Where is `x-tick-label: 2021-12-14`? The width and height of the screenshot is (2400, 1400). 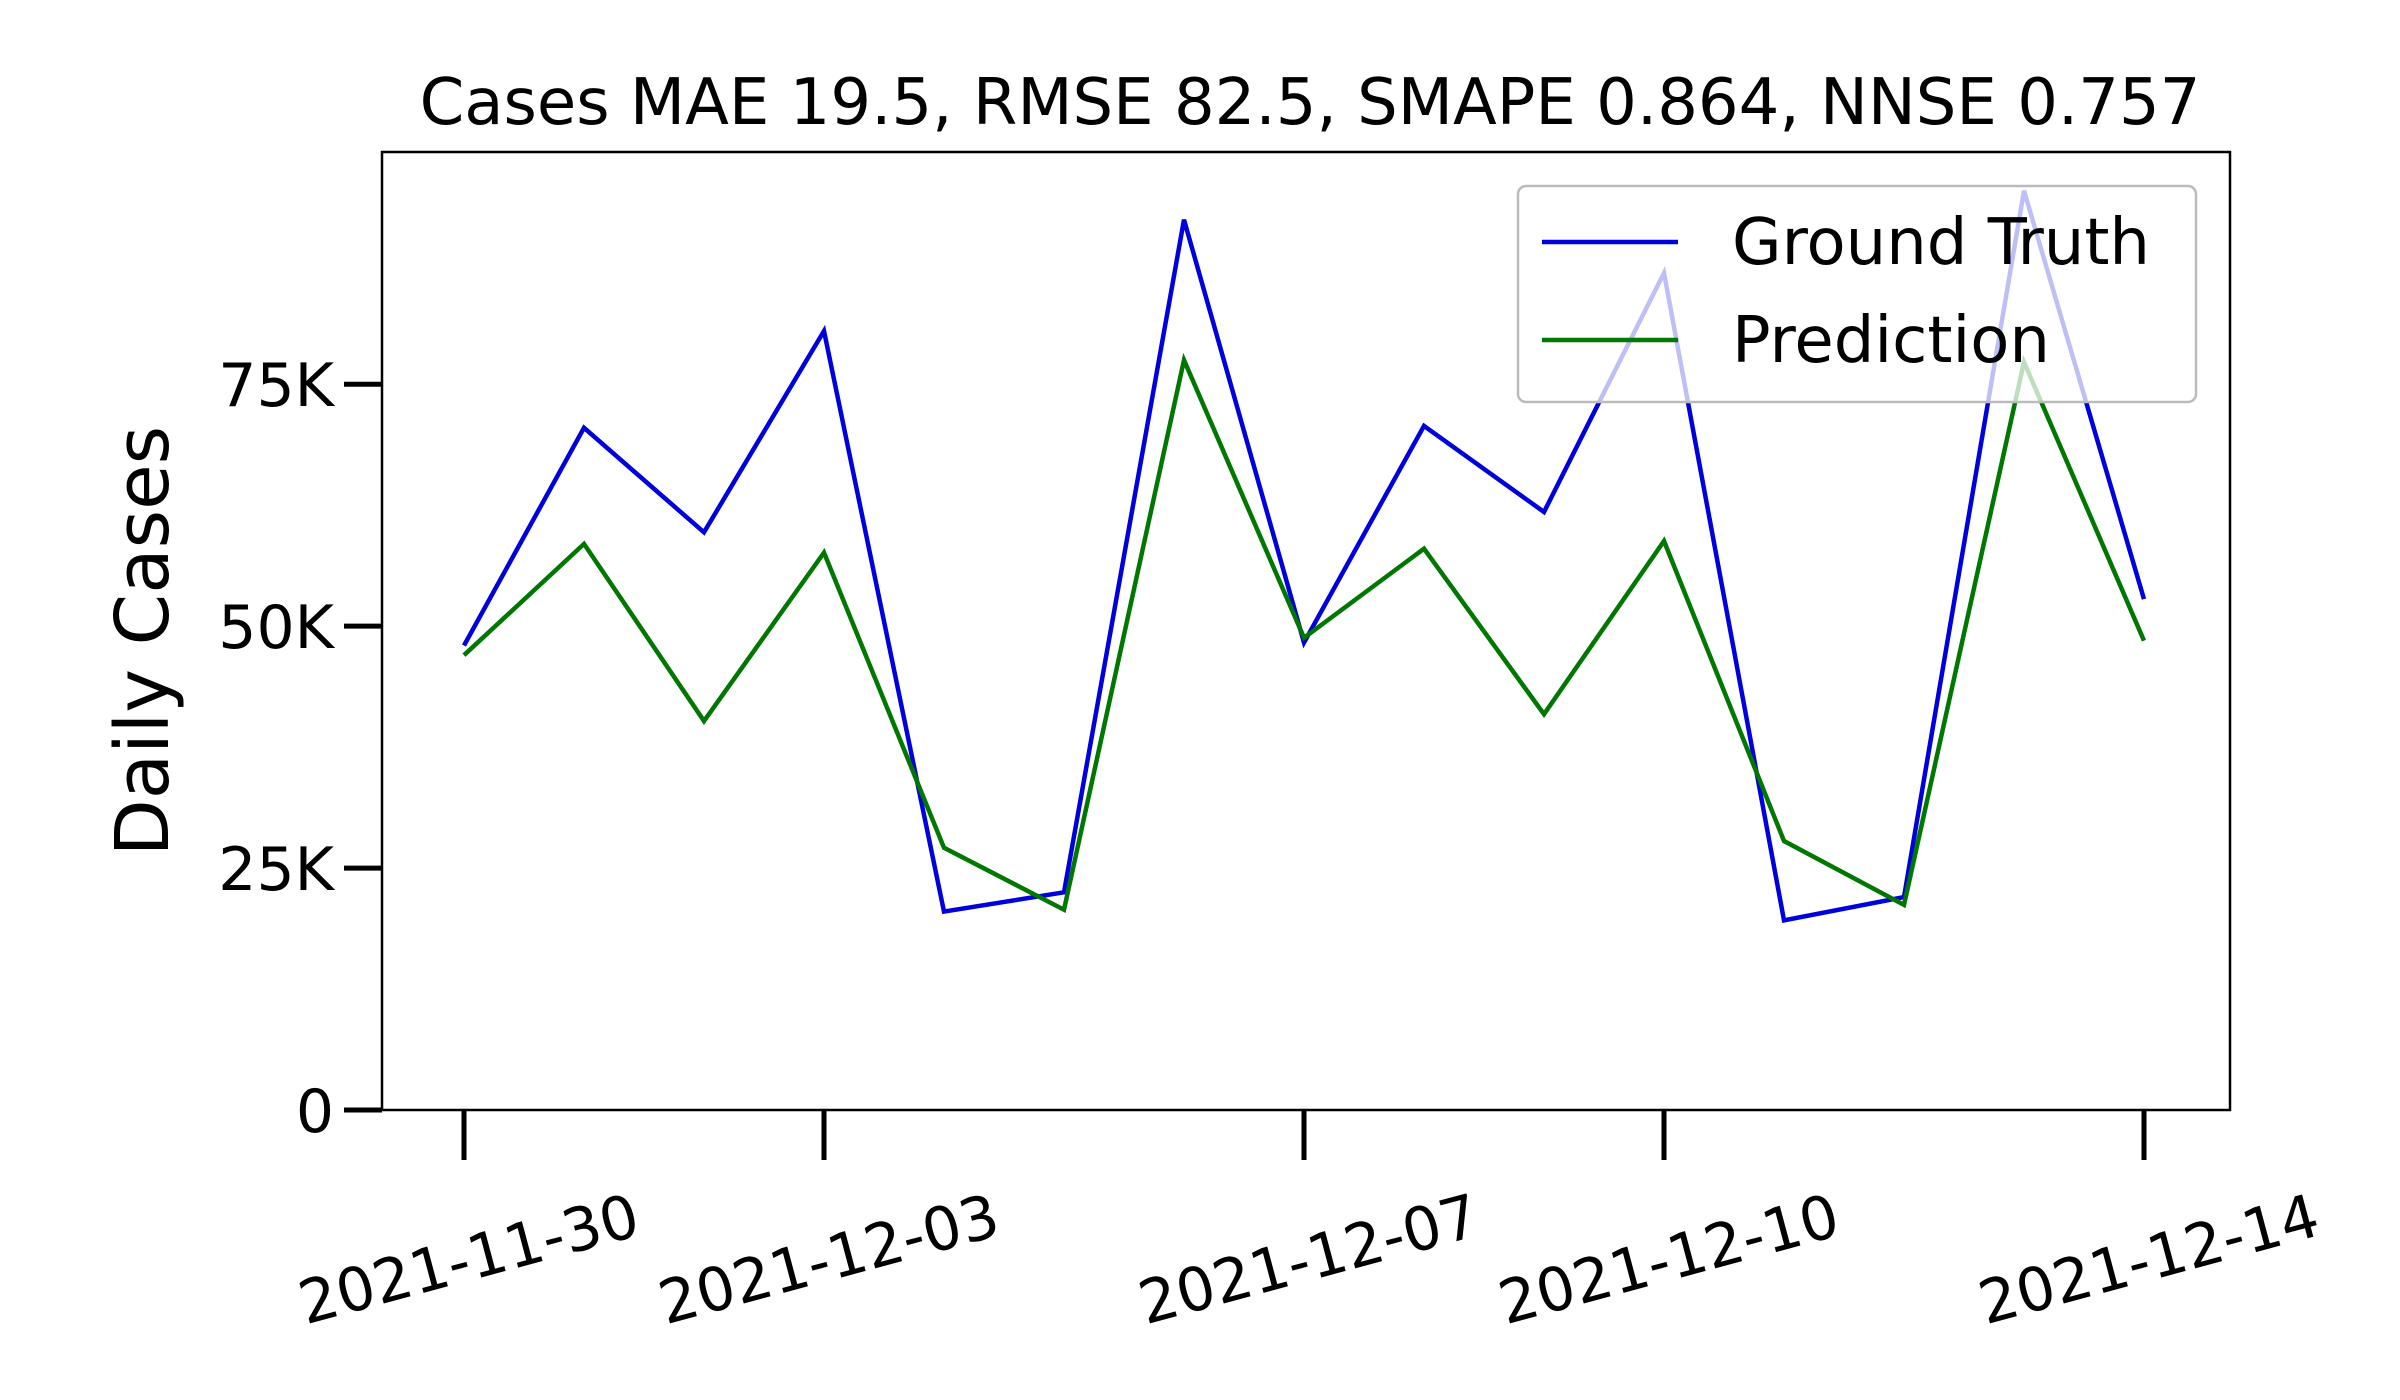
x-tick-label: 2021-12-14 is located at coordinates (2149, 1260).